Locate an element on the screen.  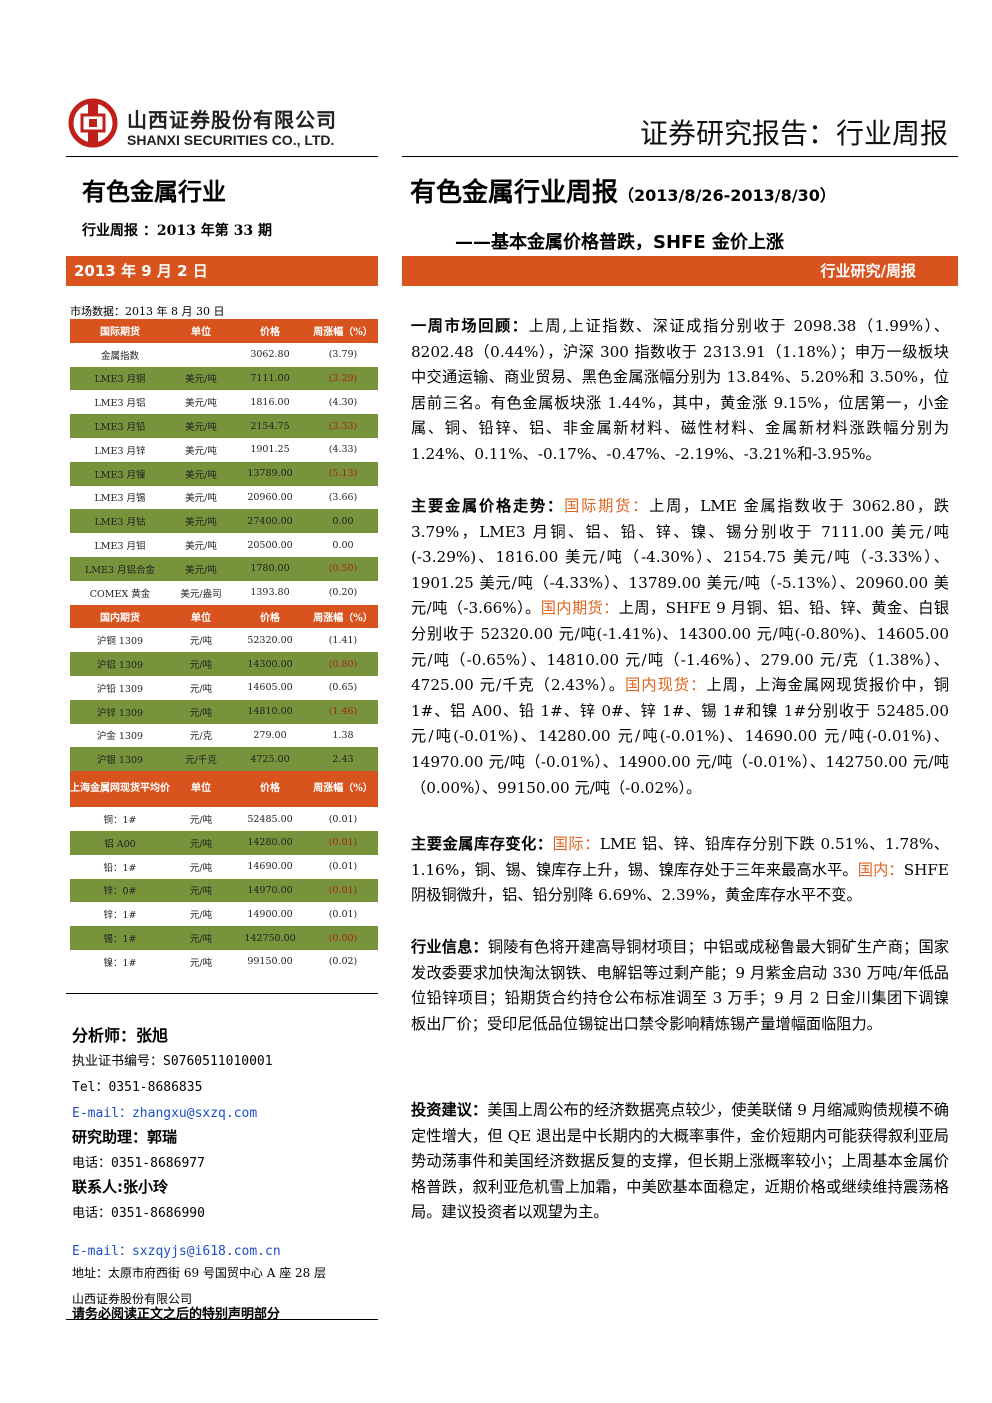
market-review-heading: 一周市场回顾： is located at coordinates (470, 326).